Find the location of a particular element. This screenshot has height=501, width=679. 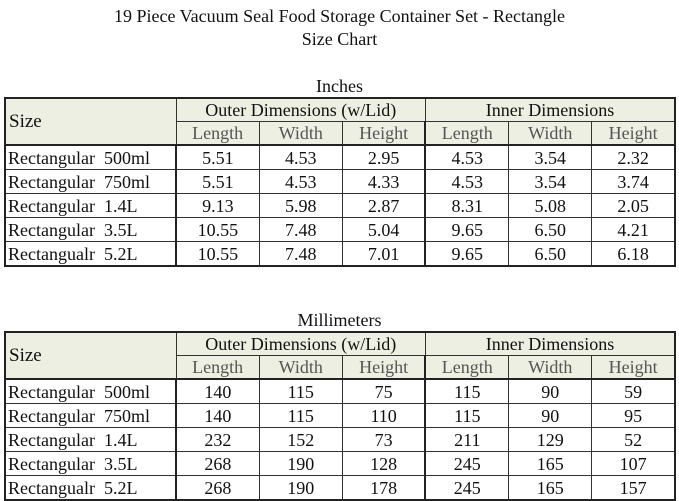

value-cell: 2.87 is located at coordinates (384, 205).